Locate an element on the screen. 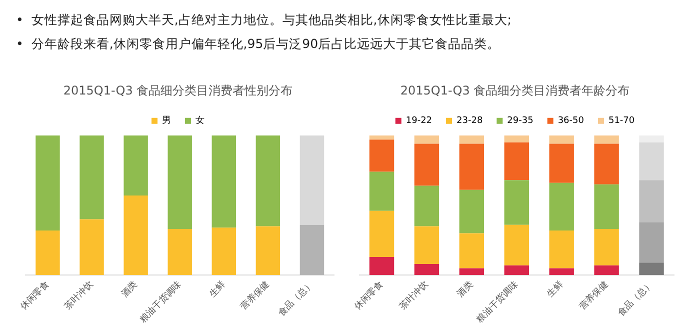  legend-label: 51-70 is located at coordinates (621, 121).